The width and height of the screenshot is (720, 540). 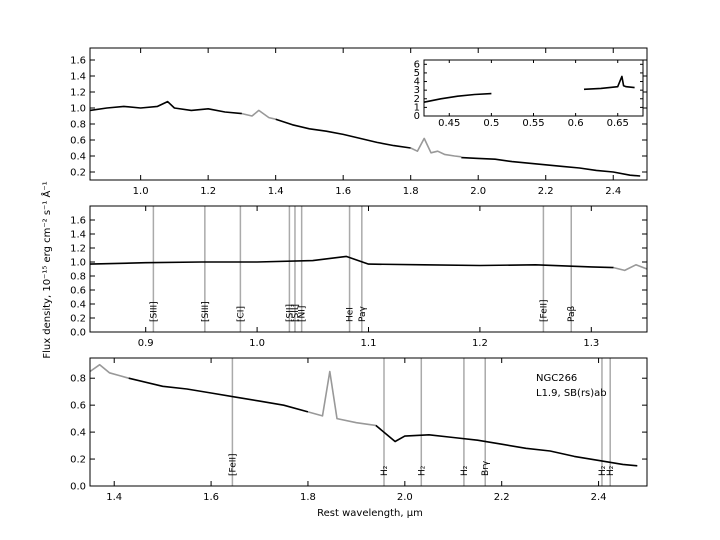 I want to click on x-tick-label: 0.65, so click(x=618, y=123).